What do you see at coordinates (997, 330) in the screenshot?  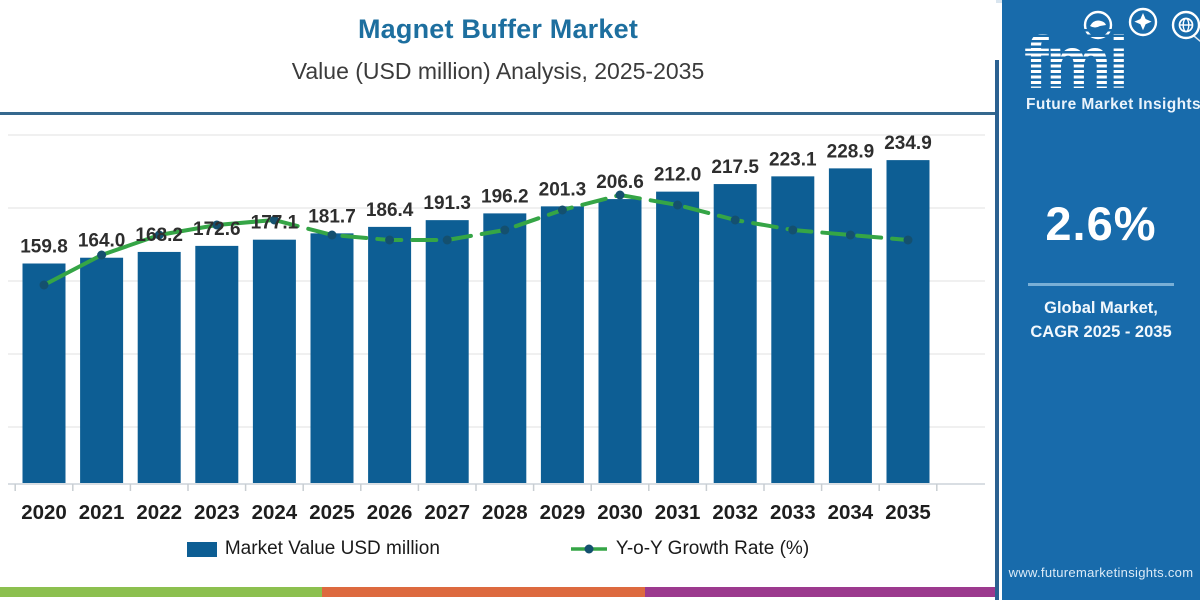 I see `panel-divider` at bounding box center [997, 330].